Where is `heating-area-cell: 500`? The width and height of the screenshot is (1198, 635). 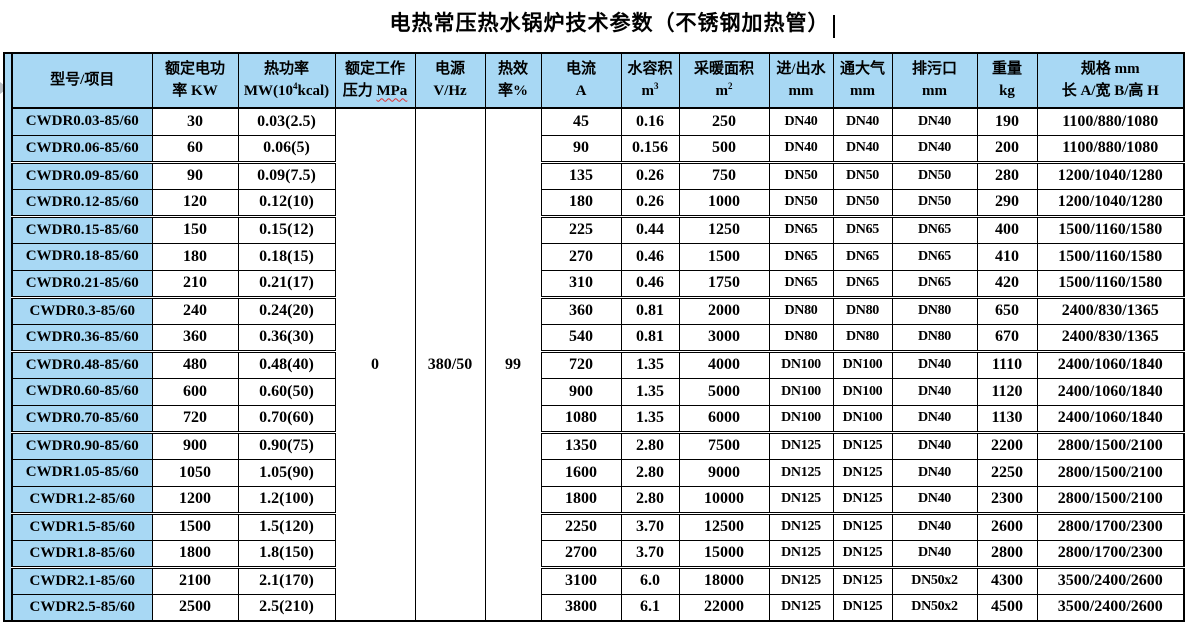 heating-area-cell: 500 is located at coordinates (724, 149).